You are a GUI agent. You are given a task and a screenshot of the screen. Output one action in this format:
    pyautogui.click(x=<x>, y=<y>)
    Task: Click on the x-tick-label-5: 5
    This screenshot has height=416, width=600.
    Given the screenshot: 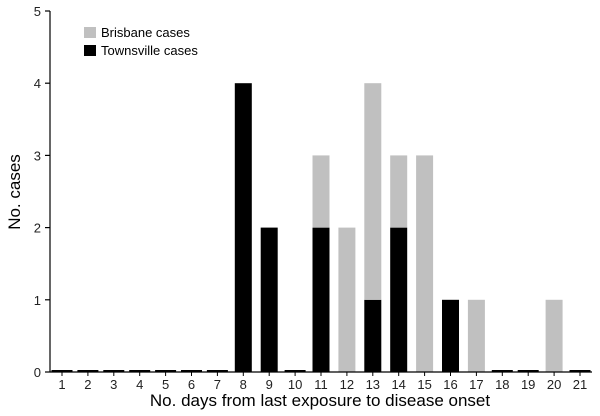 What is the action you would take?
    pyautogui.click(x=165, y=384)
    